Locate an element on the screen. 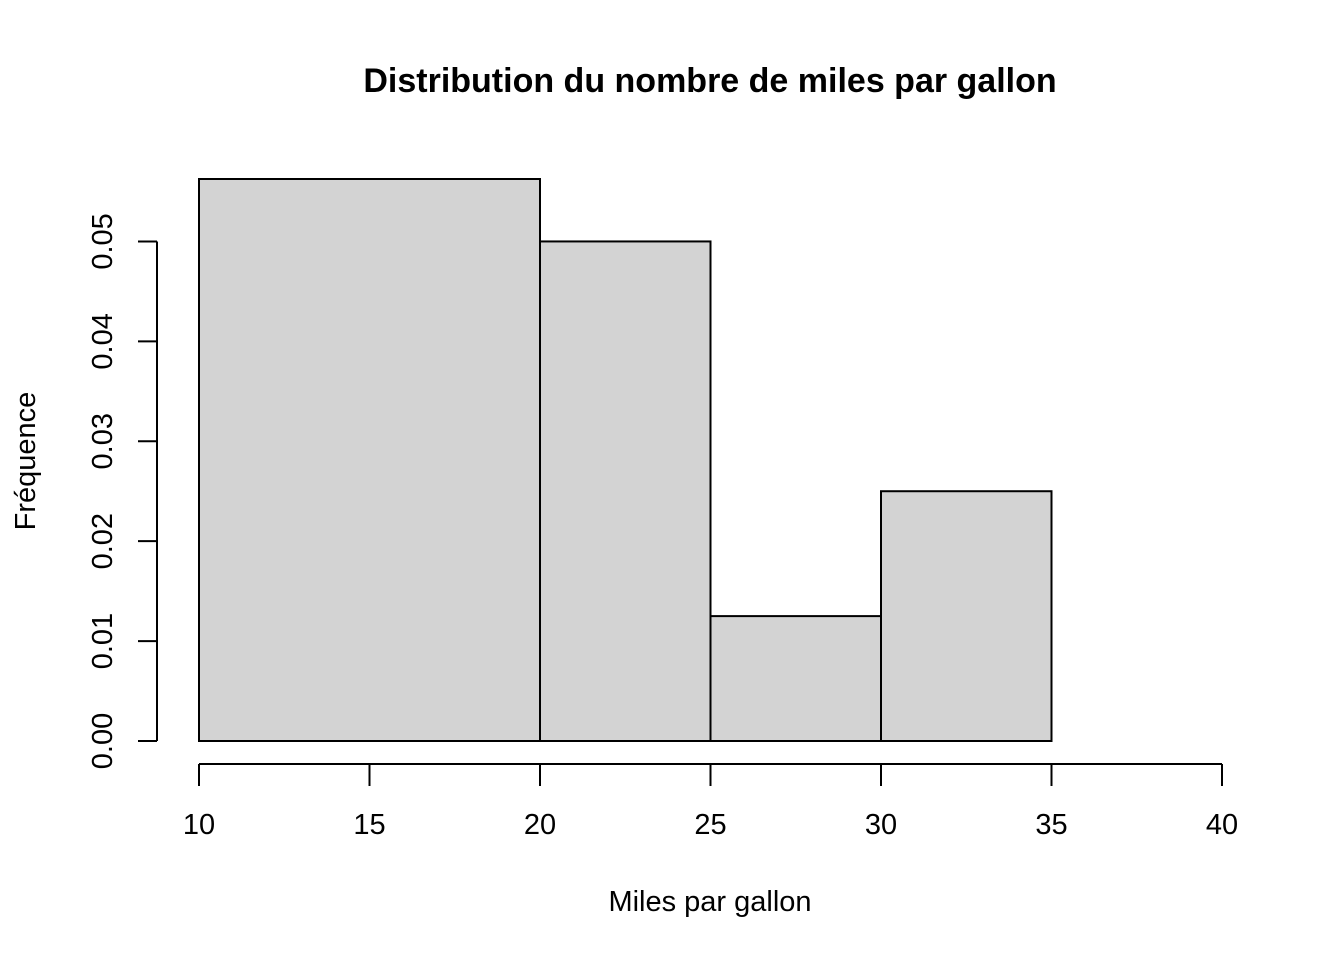 This screenshot has height=960, width=1344. x-tick-label-0: 10 is located at coordinates (199, 825).